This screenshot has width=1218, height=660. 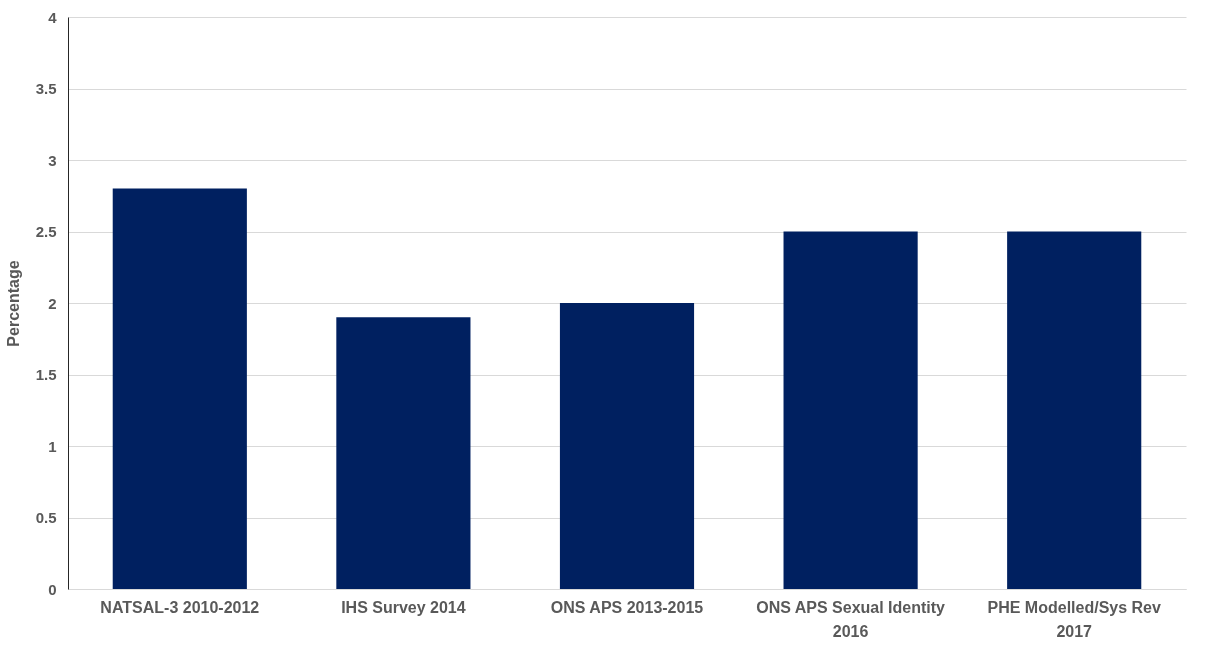 What do you see at coordinates (52, 160) in the screenshot?
I see `y-tick-label: 3` at bounding box center [52, 160].